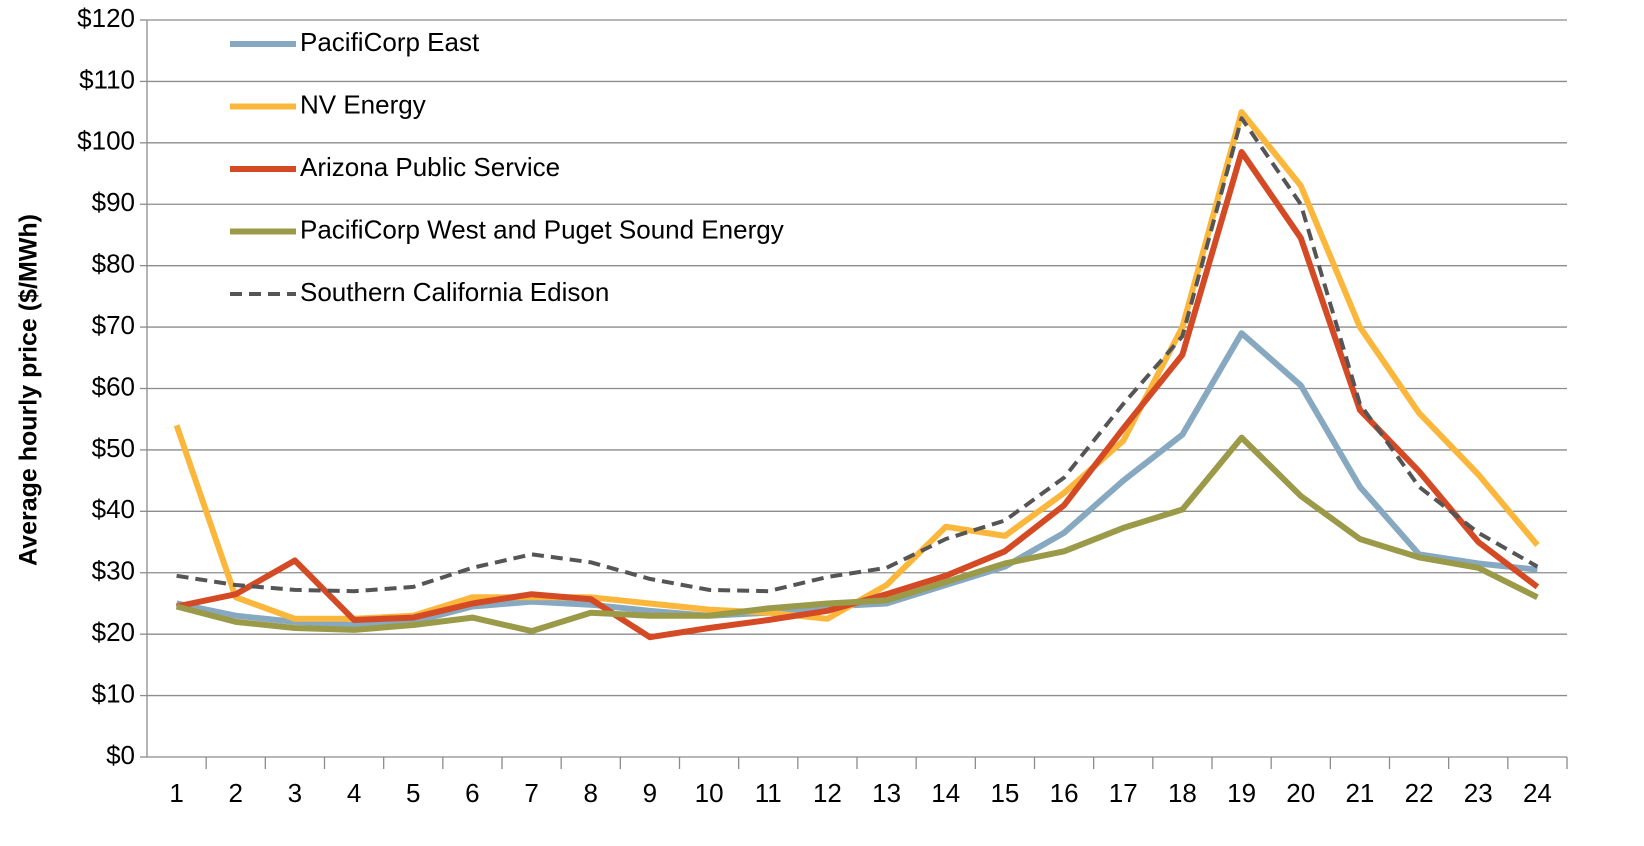 Image resolution: width=1644 pixels, height=846 pixels. What do you see at coordinates (945, 793) in the screenshot?
I see `x-tick-label: 14` at bounding box center [945, 793].